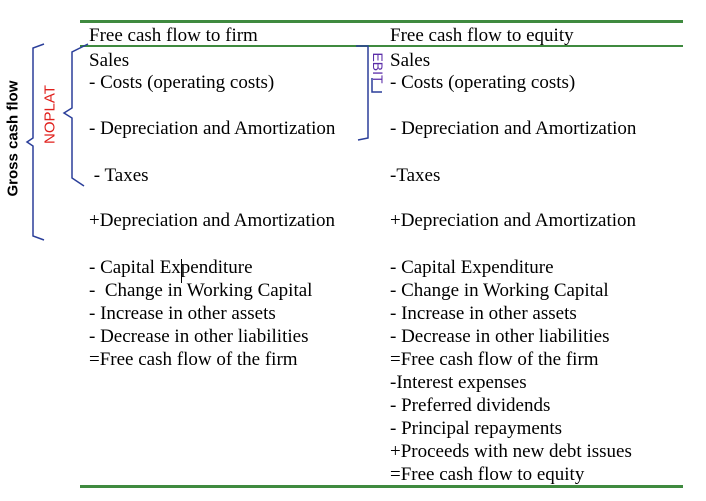 The image size is (706, 501). Describe the element at coordinates (109, 60) in the screenshot. I see `left-line-sales: Sales` at that location.